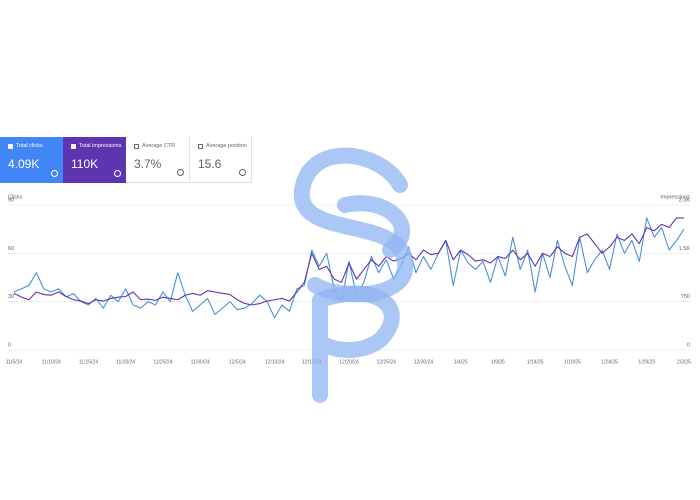 This screenshot has height=500, width=700. What do you see at coordinates (226, 146) in the screenshot?
I see `card-label: Average position` at bounding box center [226, 146].